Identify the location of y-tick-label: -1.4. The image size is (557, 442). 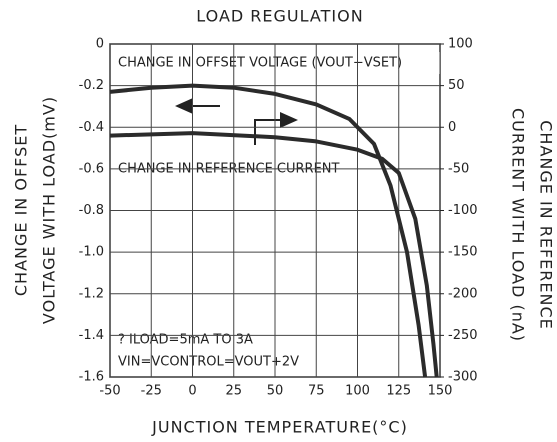
(91, 335).